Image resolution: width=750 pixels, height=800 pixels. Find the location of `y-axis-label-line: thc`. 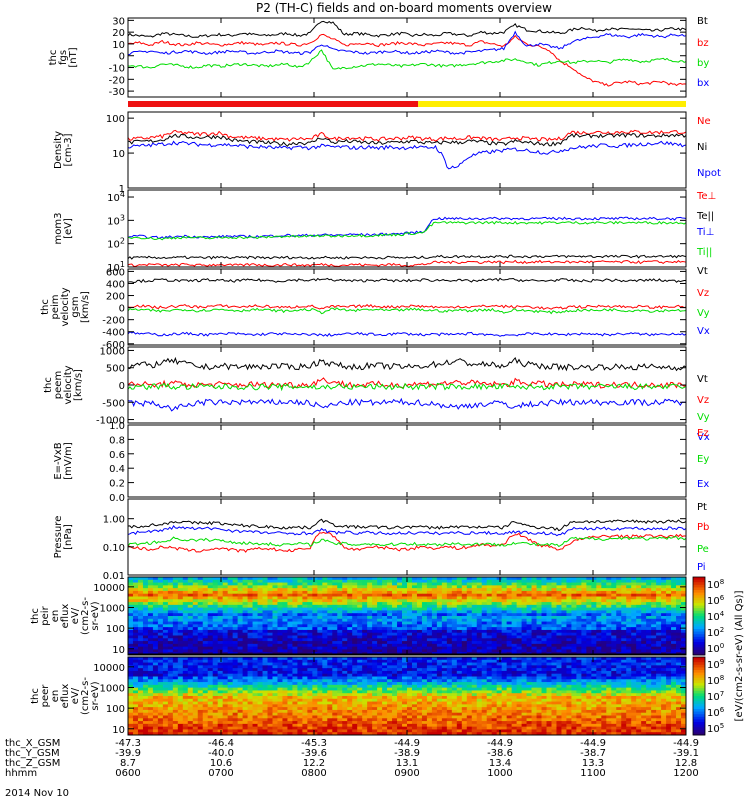

y-axis-label-line: thc is located at coordinates (48, 385).